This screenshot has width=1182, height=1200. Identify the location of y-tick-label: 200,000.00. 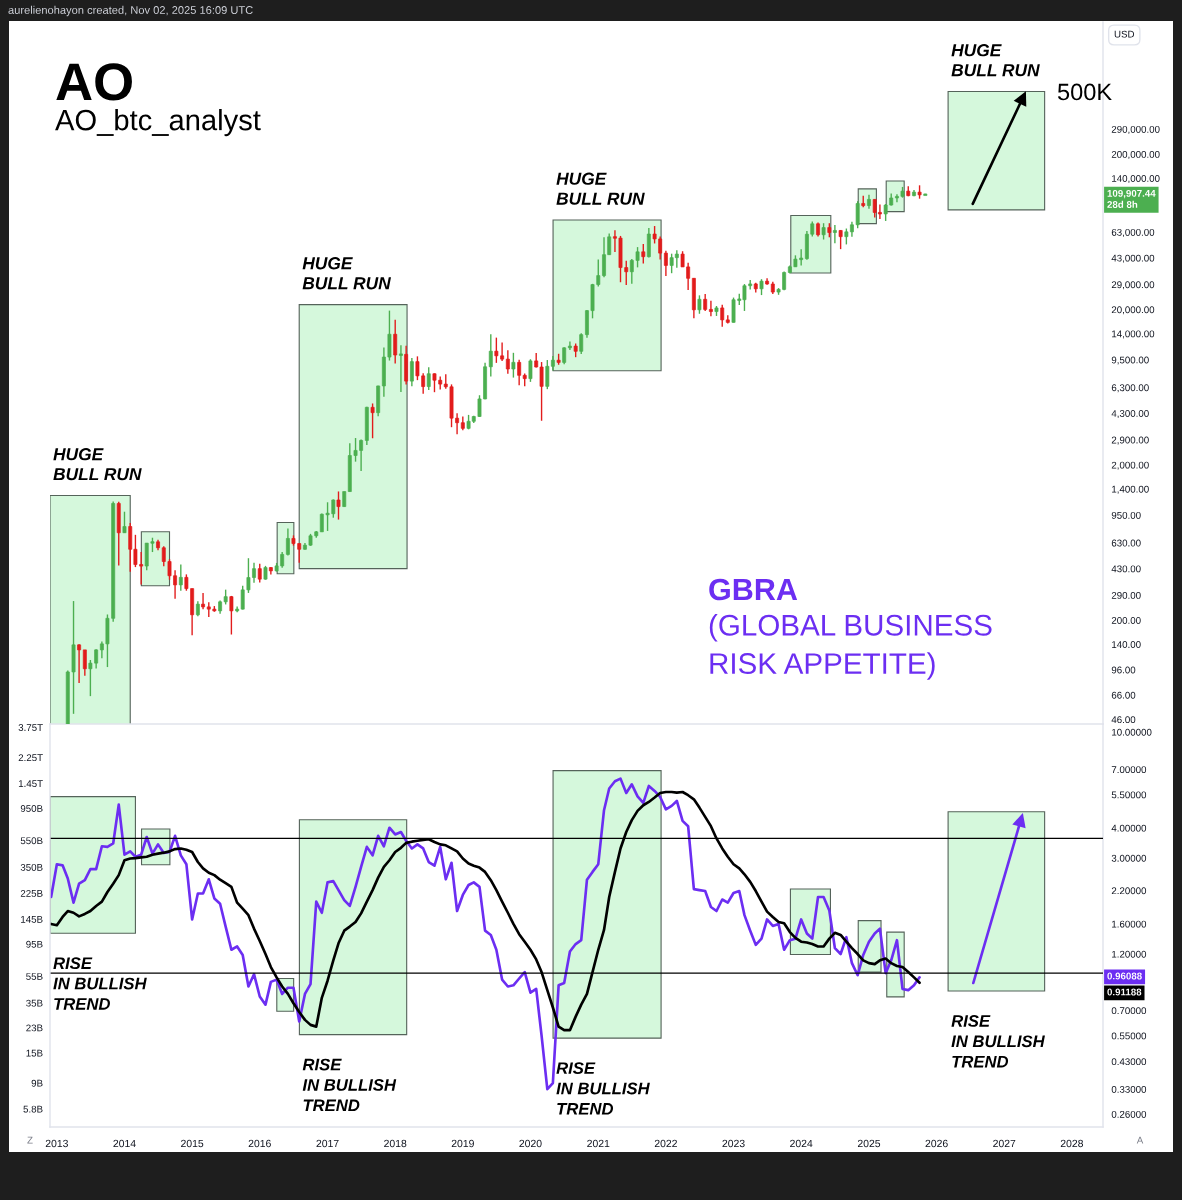
(1135, 155).